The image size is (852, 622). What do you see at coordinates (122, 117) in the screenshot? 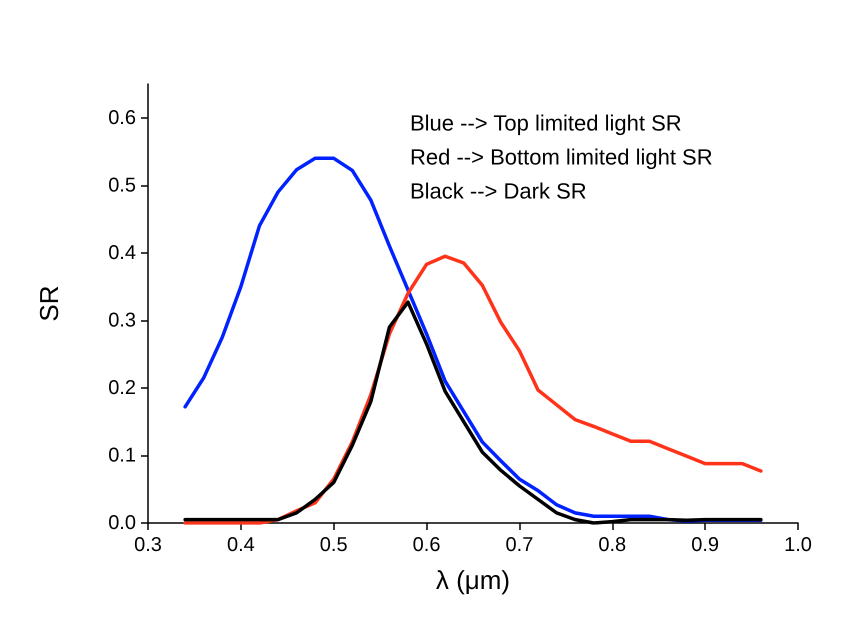
I see `y-tick-label: 0.6` at bounding box center [122, 117].